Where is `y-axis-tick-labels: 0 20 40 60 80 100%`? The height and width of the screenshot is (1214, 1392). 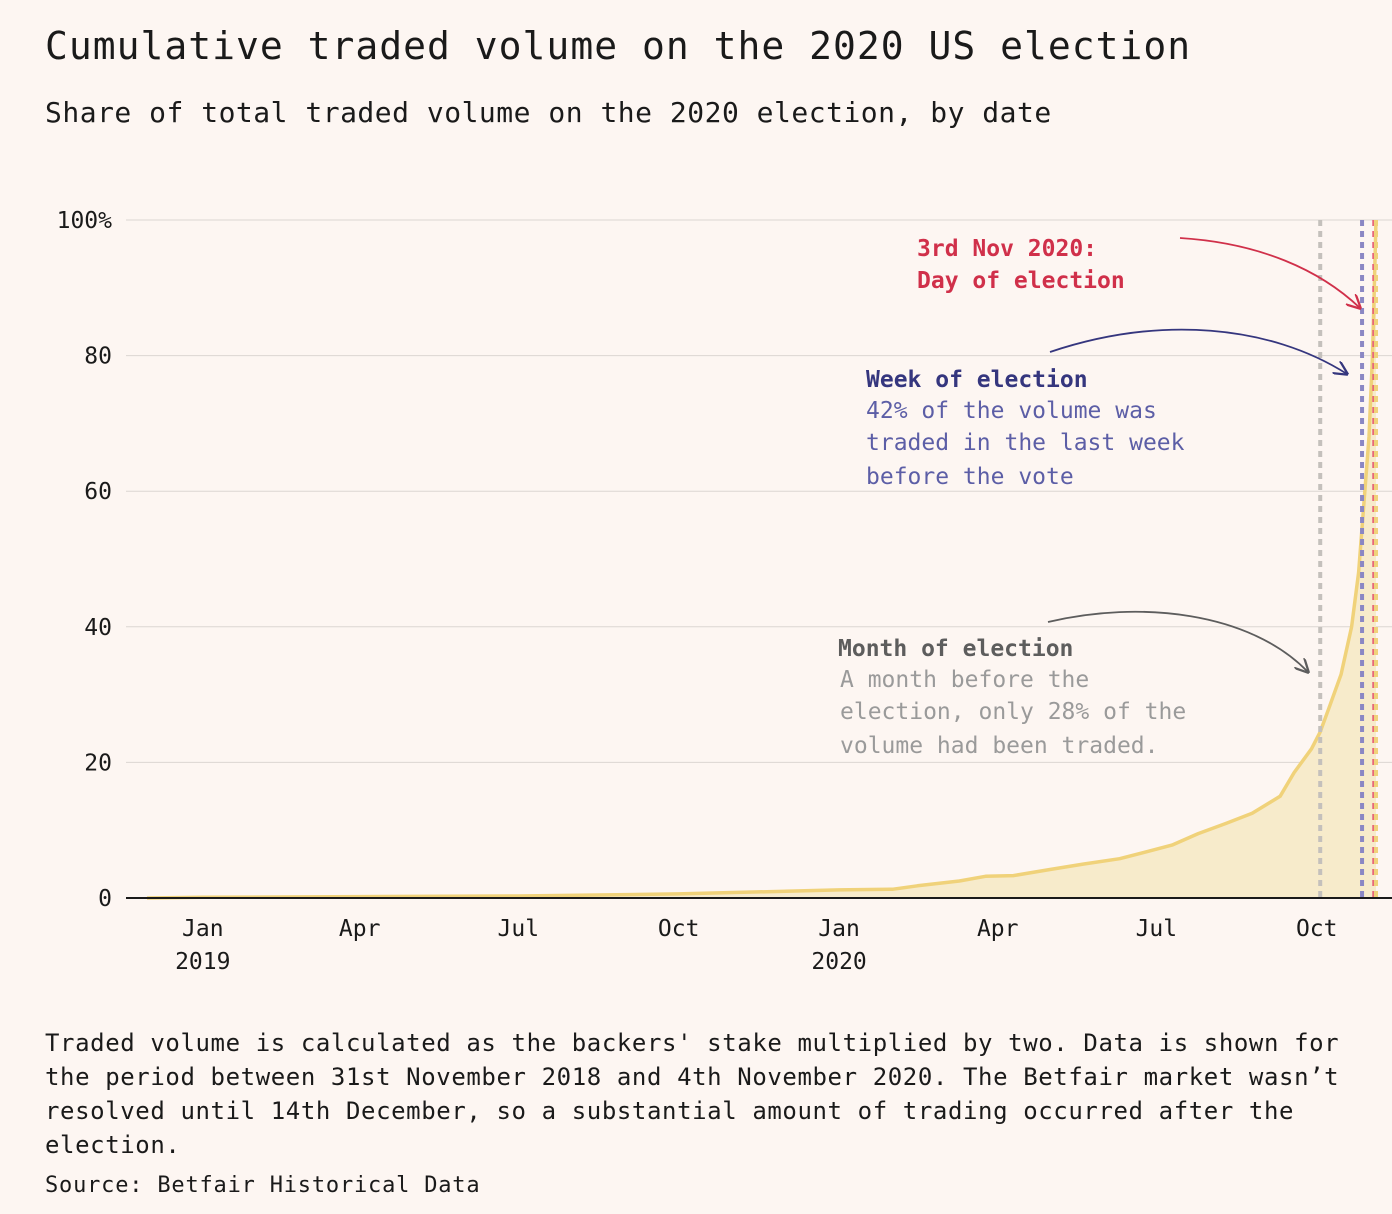
y-axis-tick-labels: 0 20 40 60 80 100% is located at coordinates (85, 560).